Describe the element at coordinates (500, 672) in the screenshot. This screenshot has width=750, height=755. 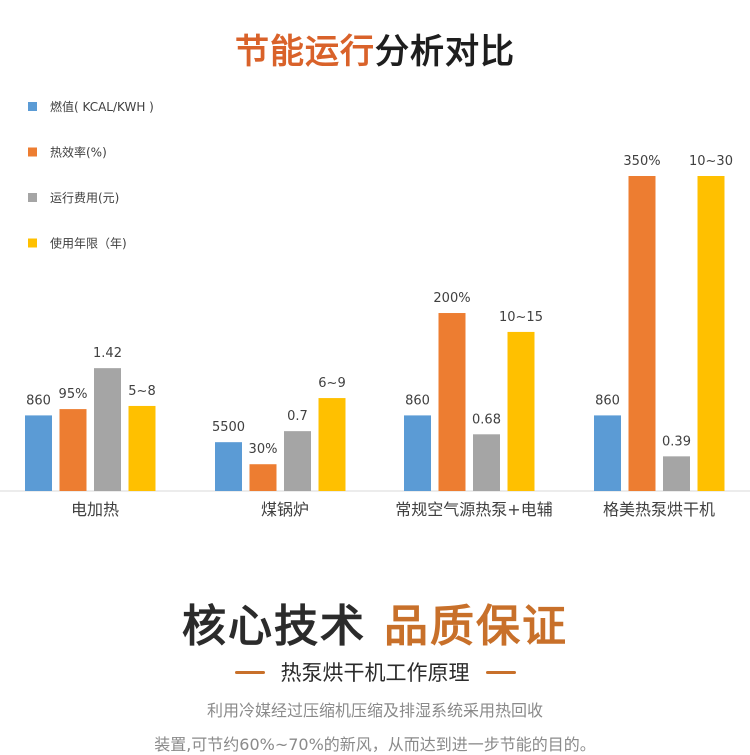
I see `subtitle-right-line` at that location.